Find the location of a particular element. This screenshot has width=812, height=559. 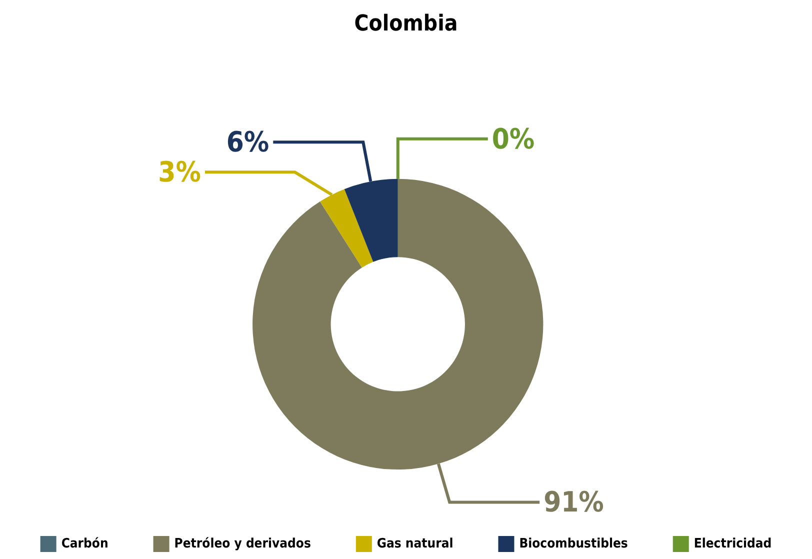

legend-label: Biocombustibles is located at coordinates (573, 544).